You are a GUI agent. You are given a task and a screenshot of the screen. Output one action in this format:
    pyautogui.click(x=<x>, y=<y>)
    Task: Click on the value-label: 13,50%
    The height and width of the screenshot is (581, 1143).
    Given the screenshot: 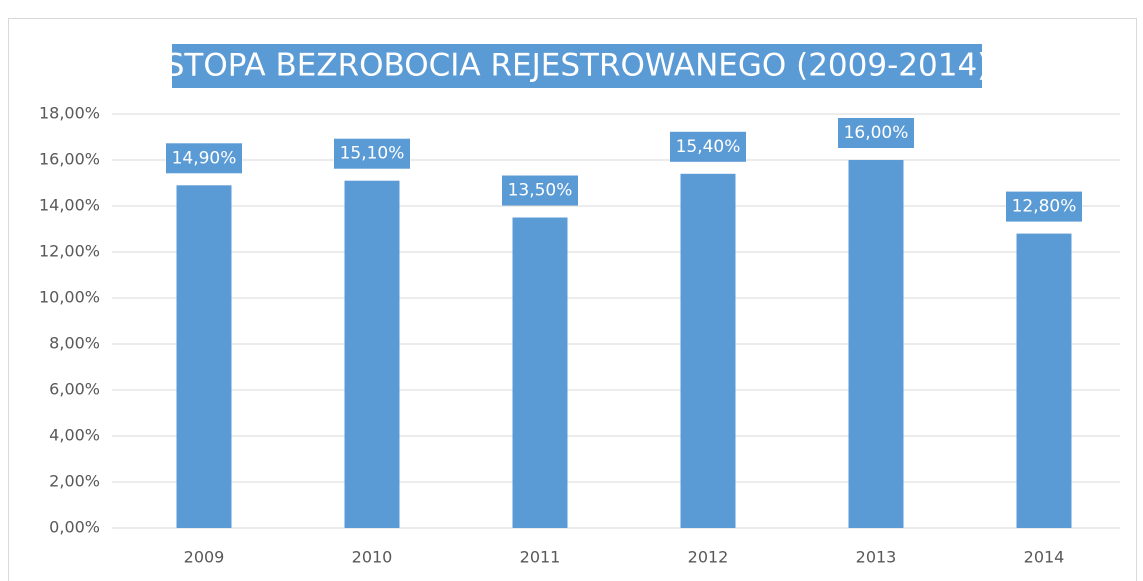 What is the action you would take?
    pyautogui.click(x=540, y=191)
    